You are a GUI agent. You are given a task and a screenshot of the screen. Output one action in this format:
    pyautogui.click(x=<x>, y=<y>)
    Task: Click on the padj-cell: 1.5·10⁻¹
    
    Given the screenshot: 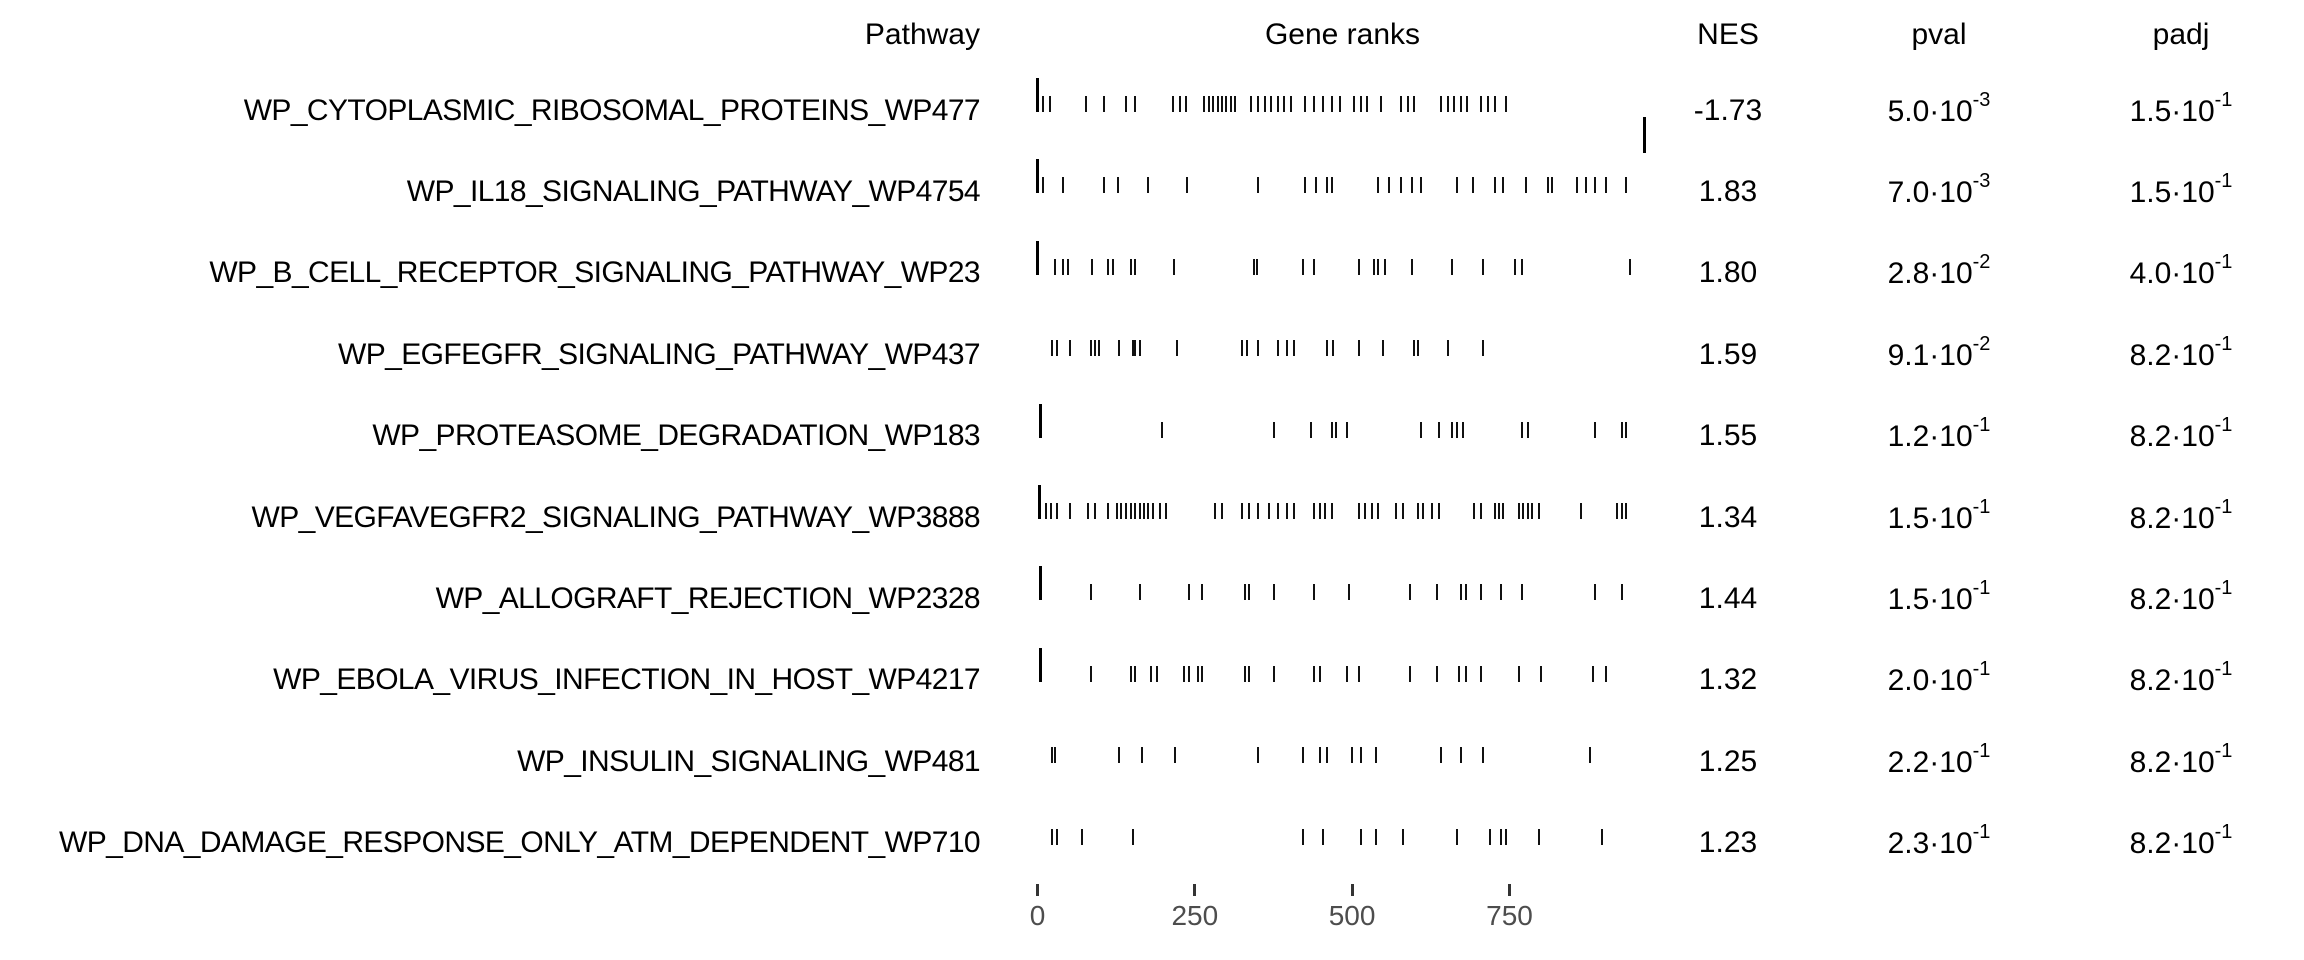 What is the action you would take?
    pyautogui.click(x=2181, y=110)
    